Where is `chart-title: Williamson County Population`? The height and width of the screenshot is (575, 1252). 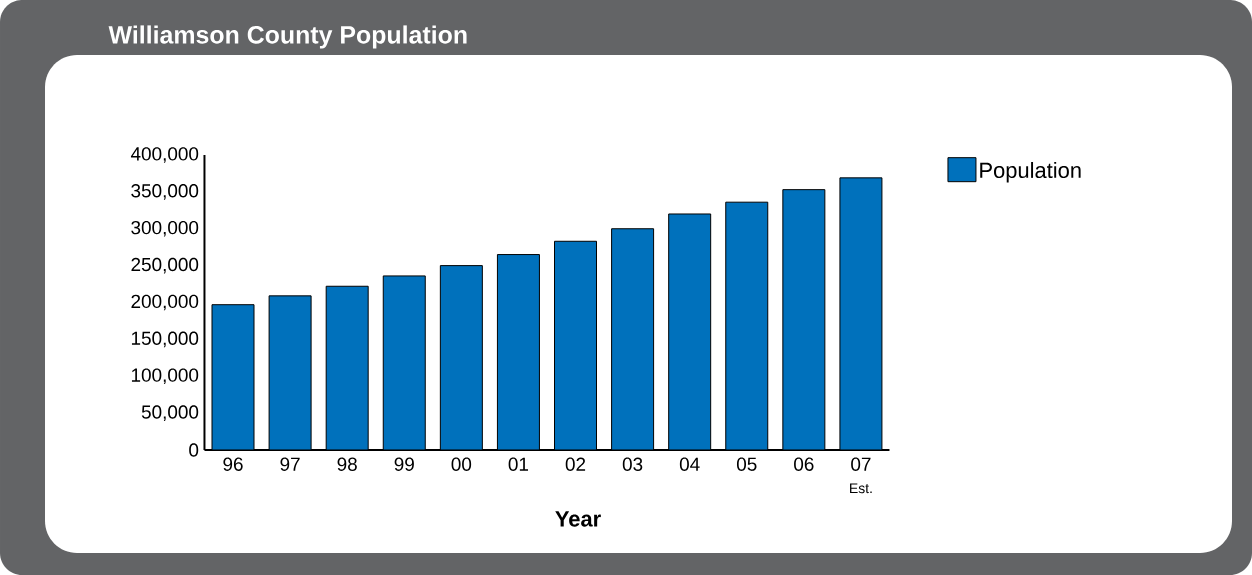 chart-title: Williamson County Population is located at coordinates (287, 37).